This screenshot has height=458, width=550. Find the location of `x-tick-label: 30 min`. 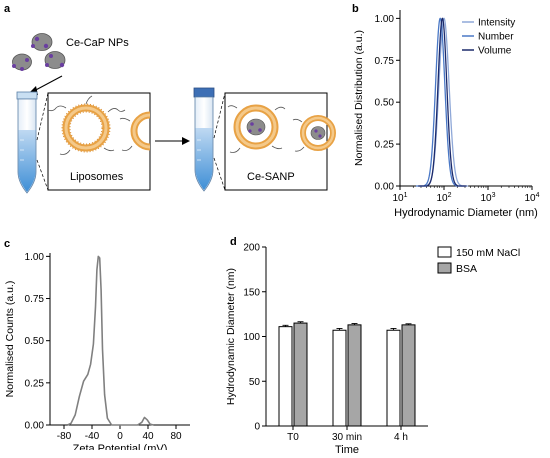

x-tick-label: 30 min is located at coordinates (347, 437).